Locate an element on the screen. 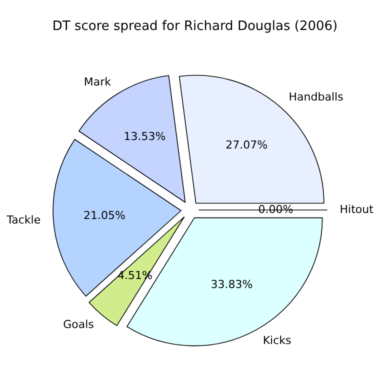  chart-title: DT score spread for Richard Douglas (2006) is located at coordinates (195, 26).